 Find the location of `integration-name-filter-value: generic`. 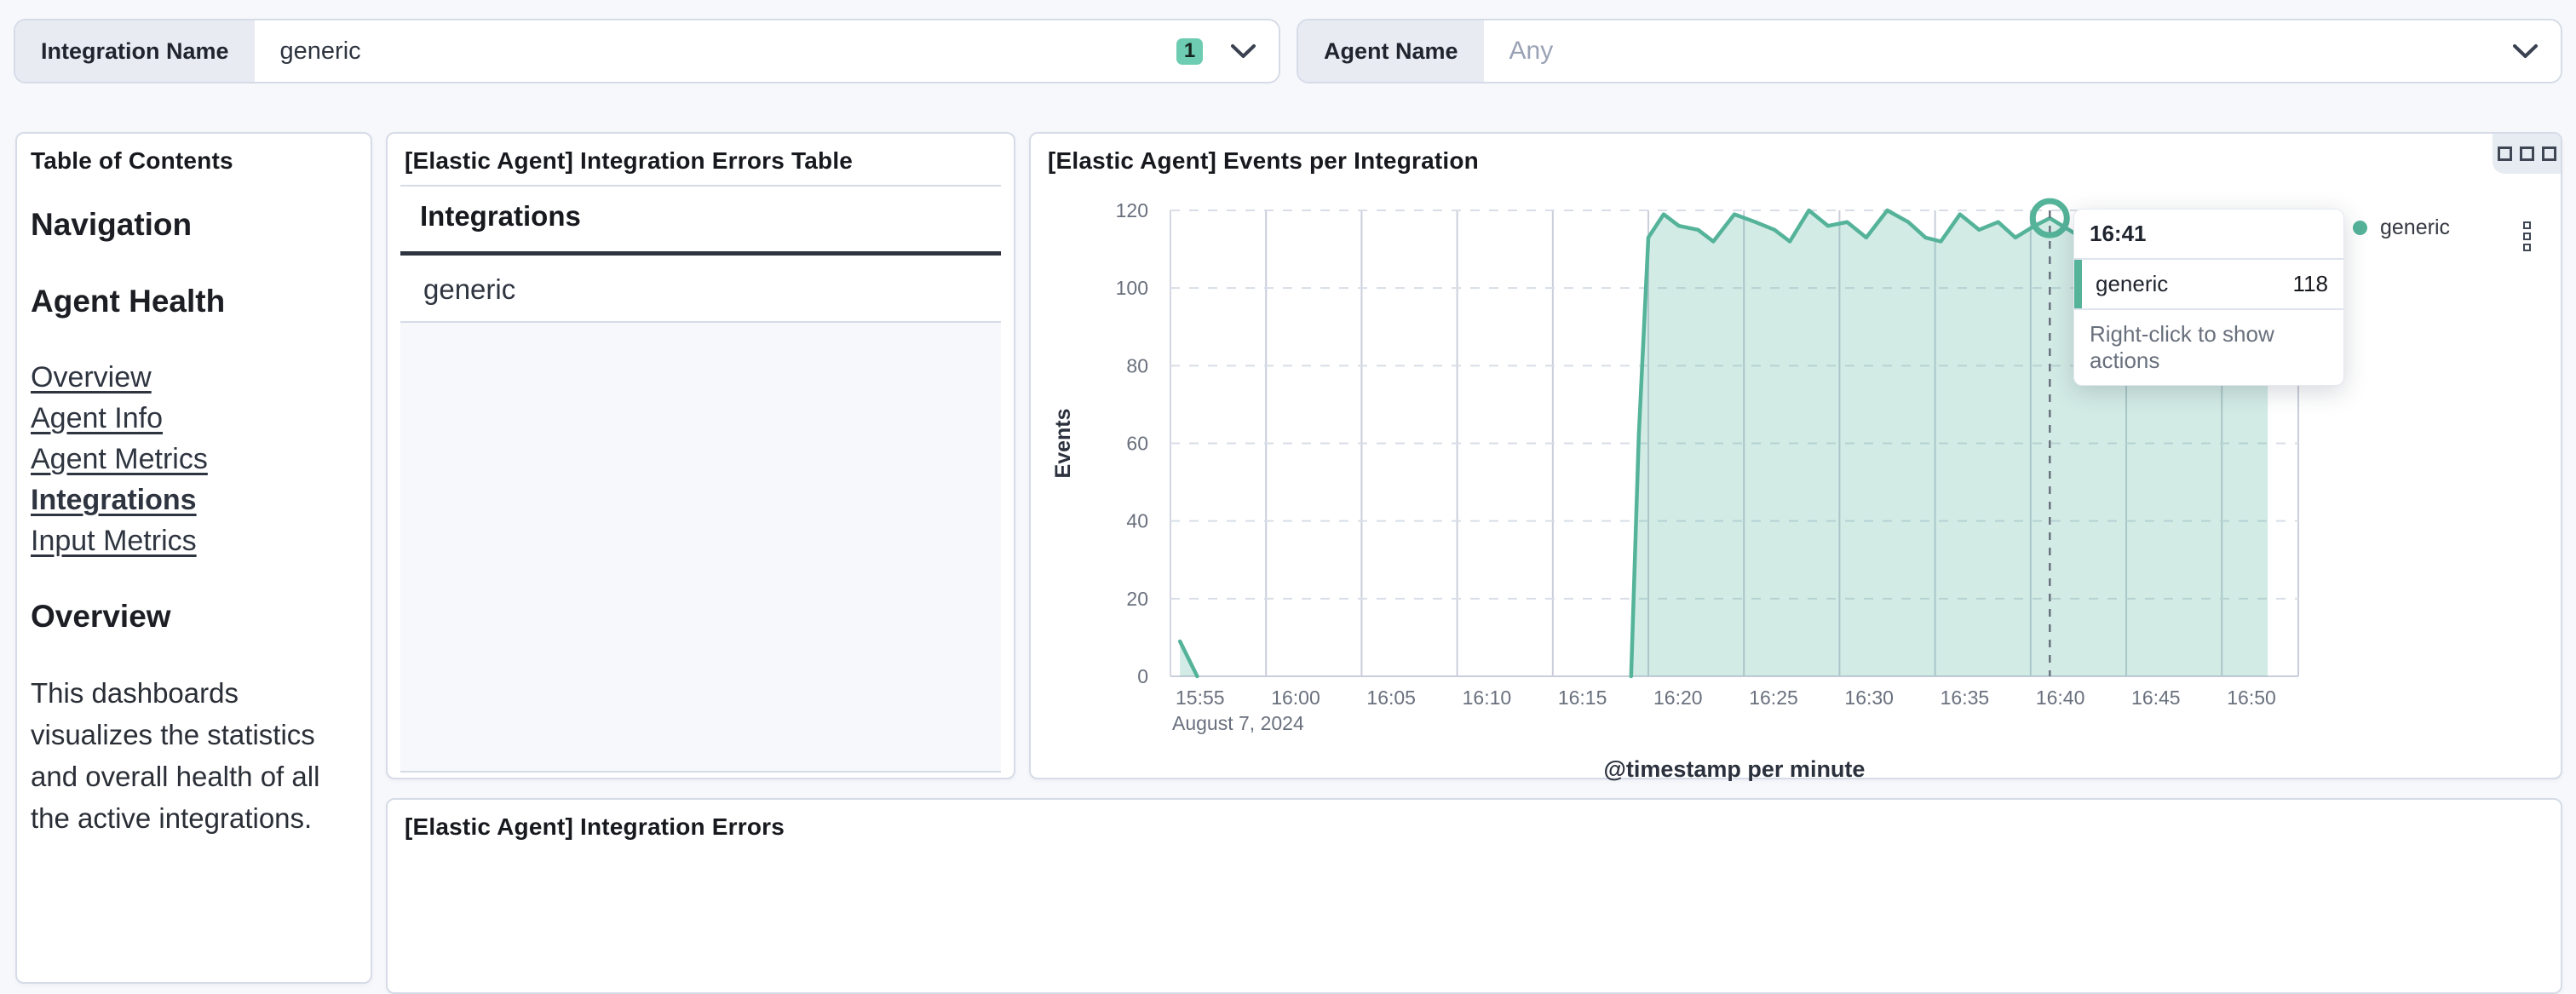

integration-name-filter-value: generic is located at coordinates (320, 51).